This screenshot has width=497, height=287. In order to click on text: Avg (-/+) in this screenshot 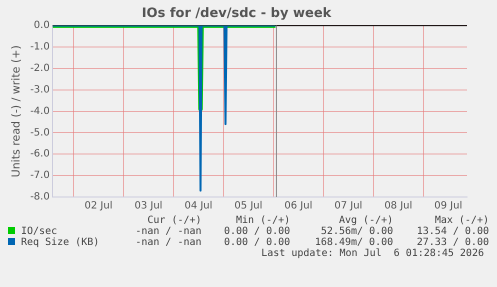, I will do `click(366, 220)`.